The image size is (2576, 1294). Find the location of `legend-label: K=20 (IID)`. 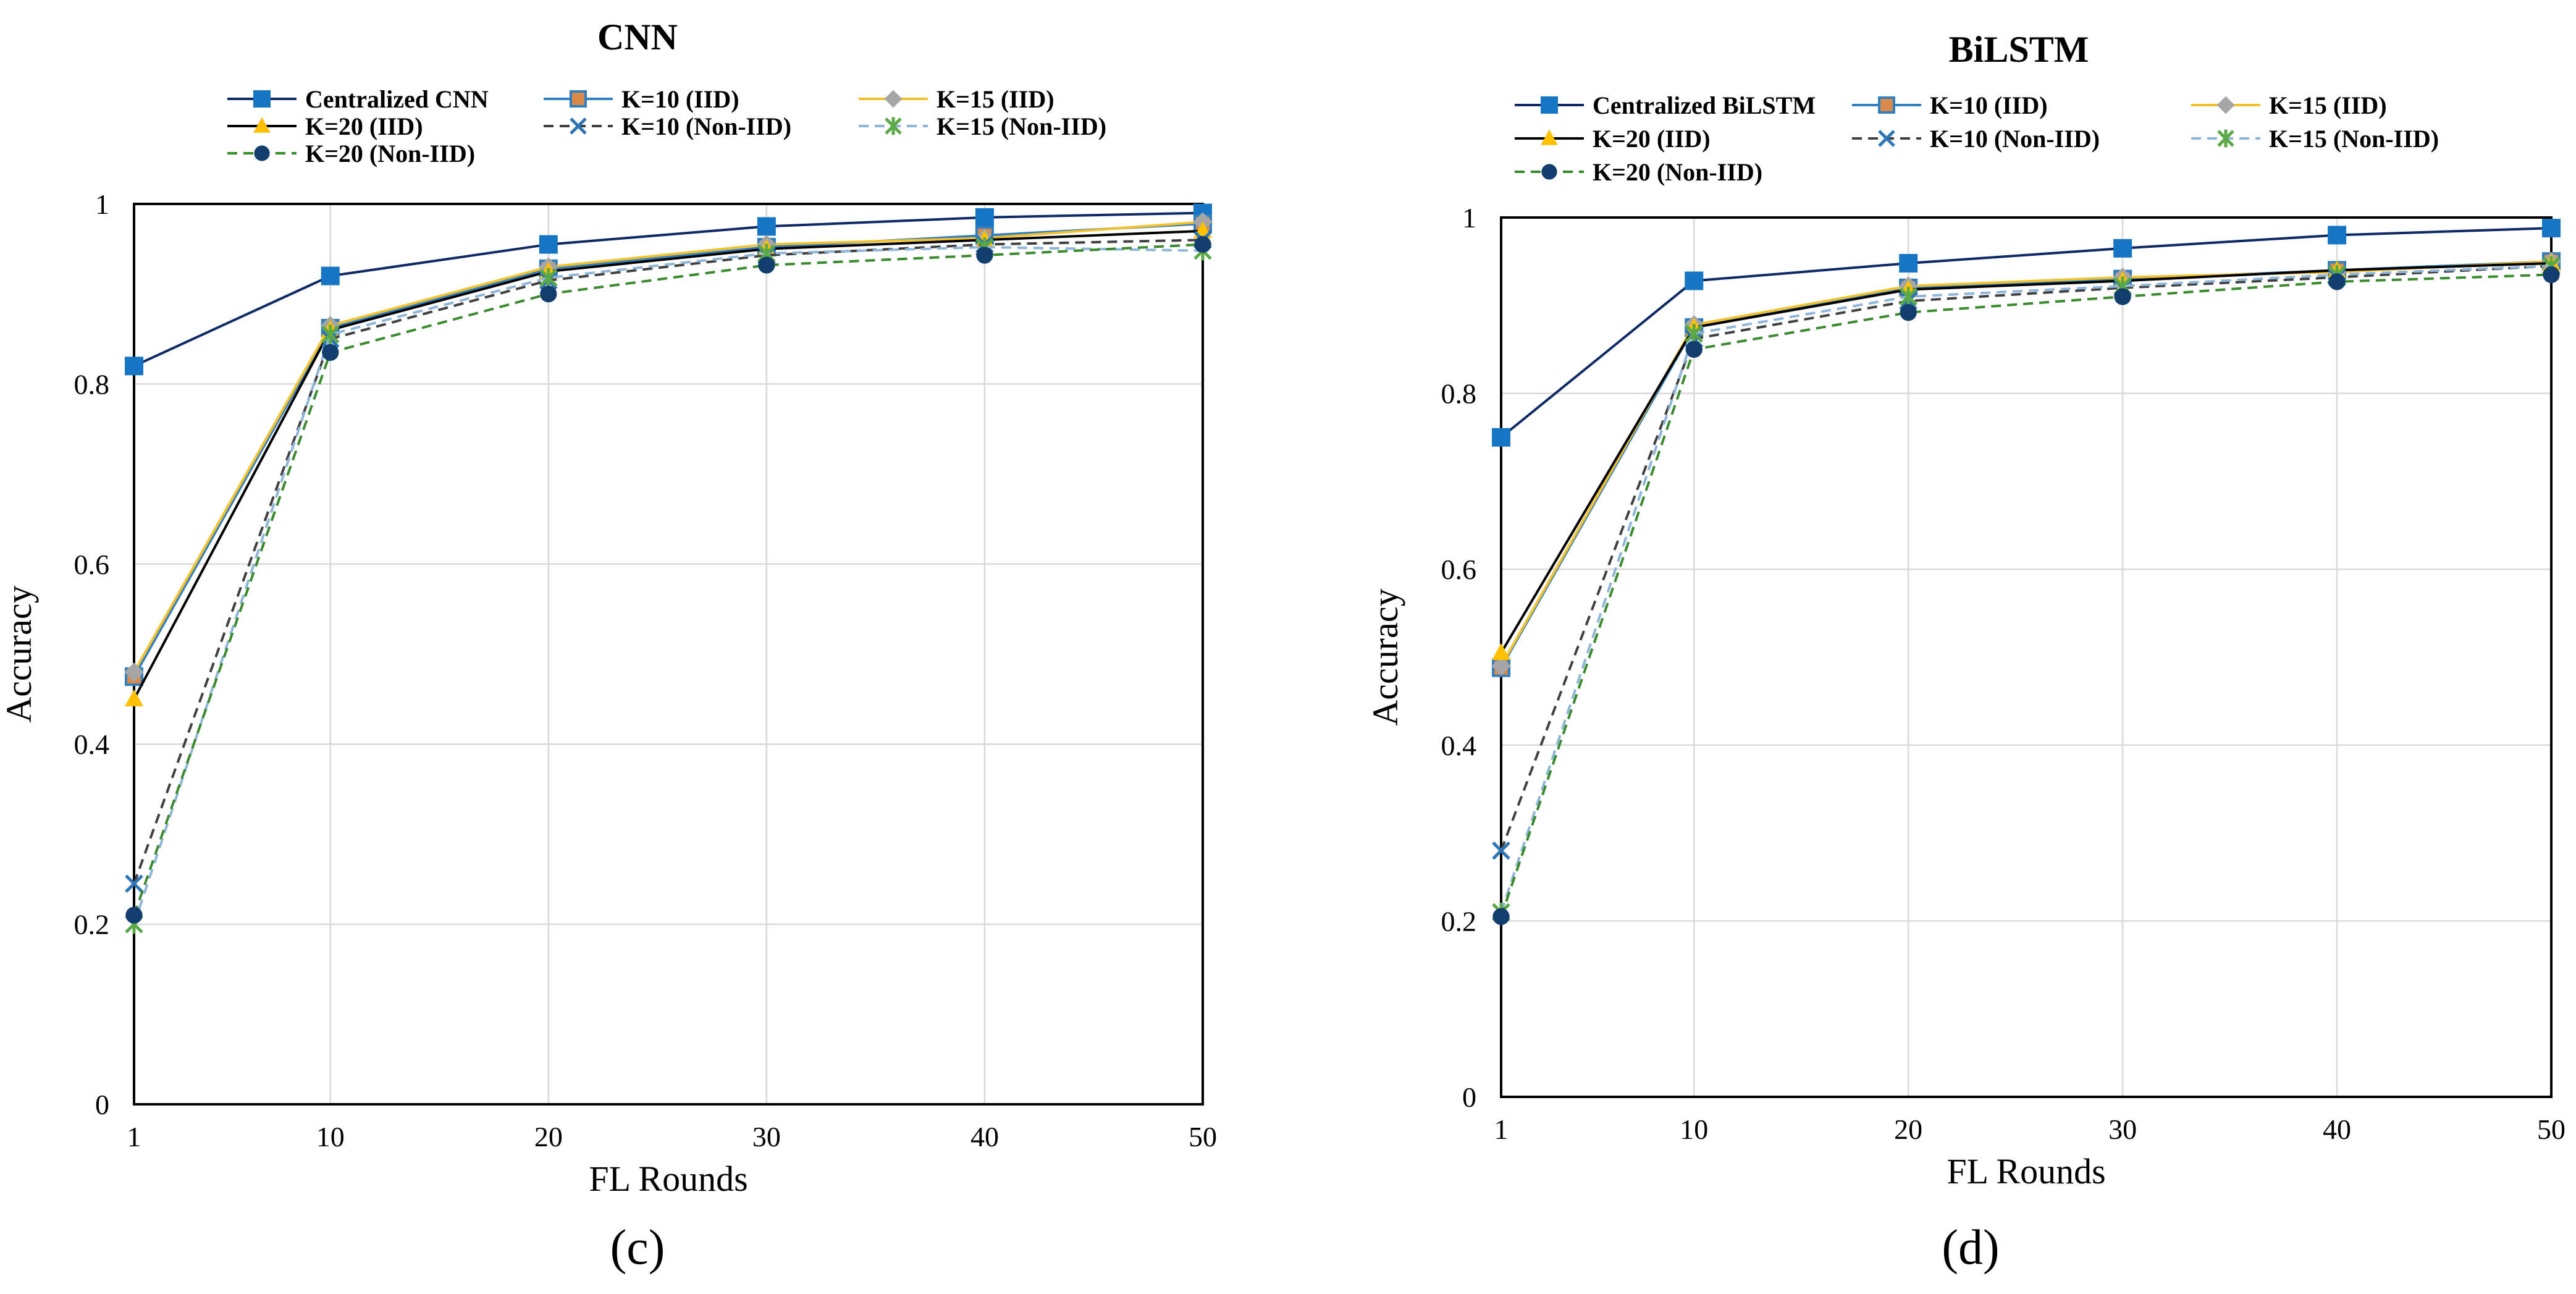

legend-label: K=20 (IID) is located at coordinates (364, 126).